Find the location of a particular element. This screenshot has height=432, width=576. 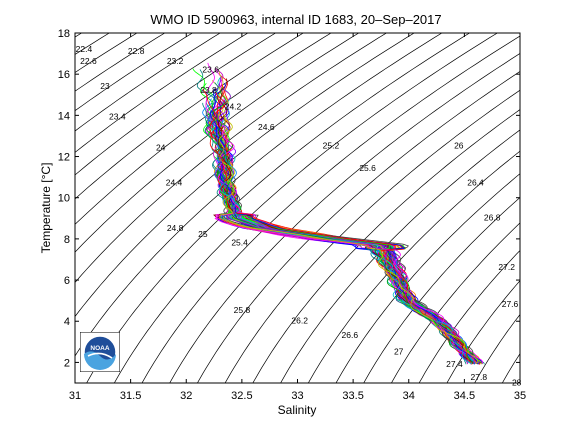

isopycnal-label: 24 is located at coordinates (161, 148).